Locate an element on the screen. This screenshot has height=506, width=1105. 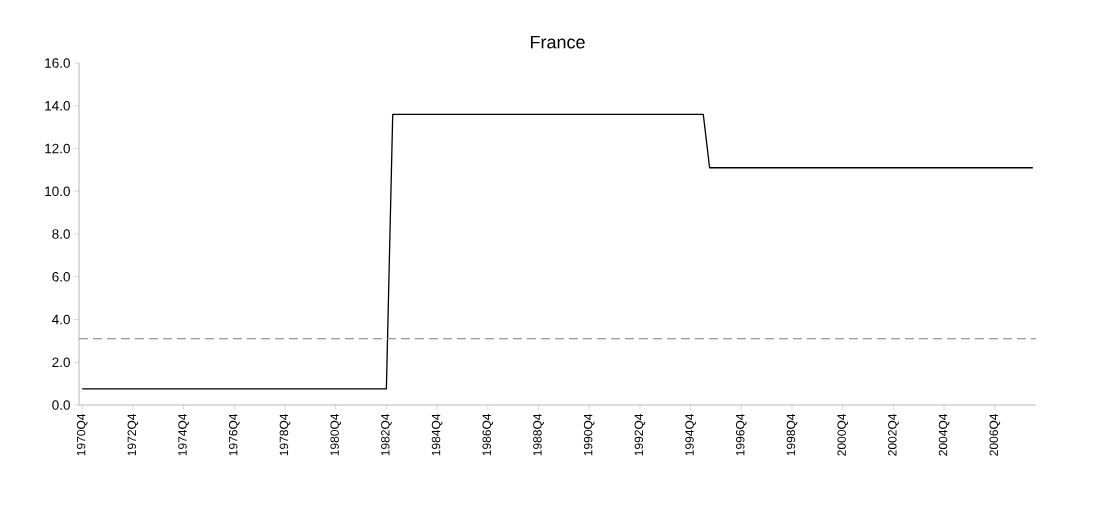
x-tick-label: 2004Q4 is located at coordinates (944, 434).